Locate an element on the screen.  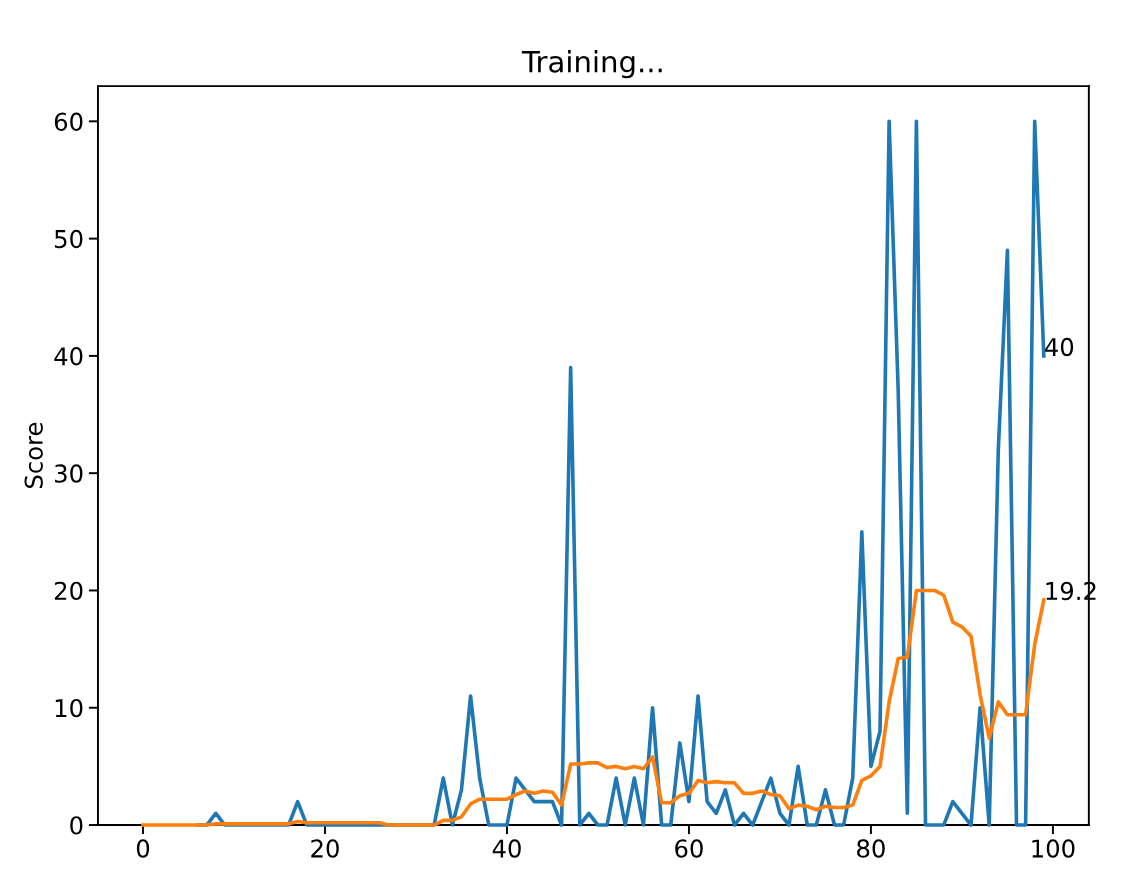
y-tick-label: 60 is located at coordinates (68, 121).